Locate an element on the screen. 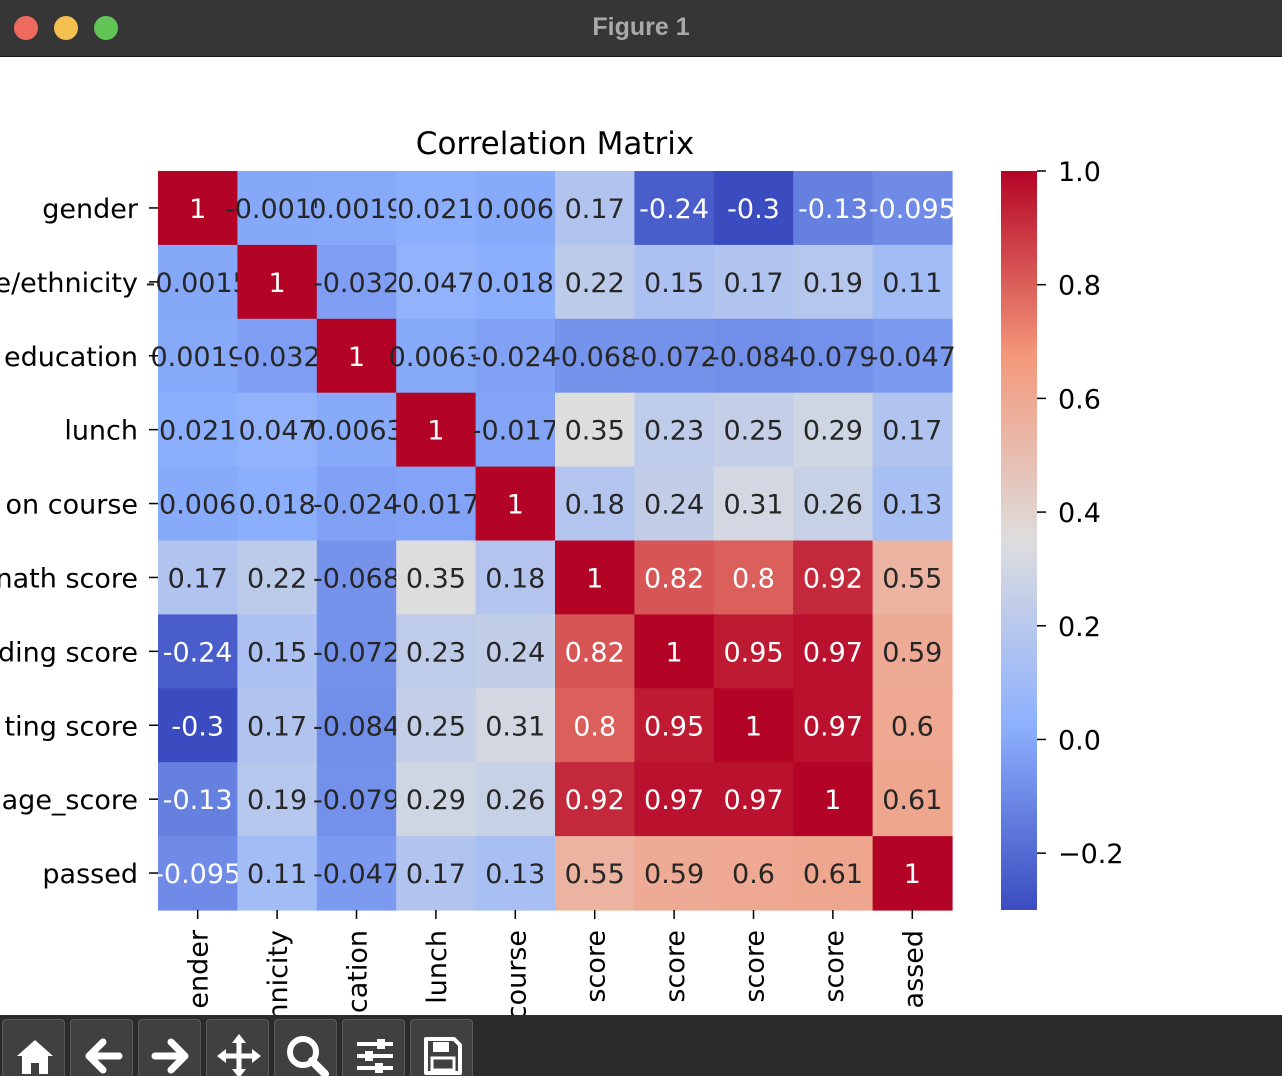 The height and width of the screenshot is (1076, 1282). save-floppy-icon is located at coordinates (443, 1056).